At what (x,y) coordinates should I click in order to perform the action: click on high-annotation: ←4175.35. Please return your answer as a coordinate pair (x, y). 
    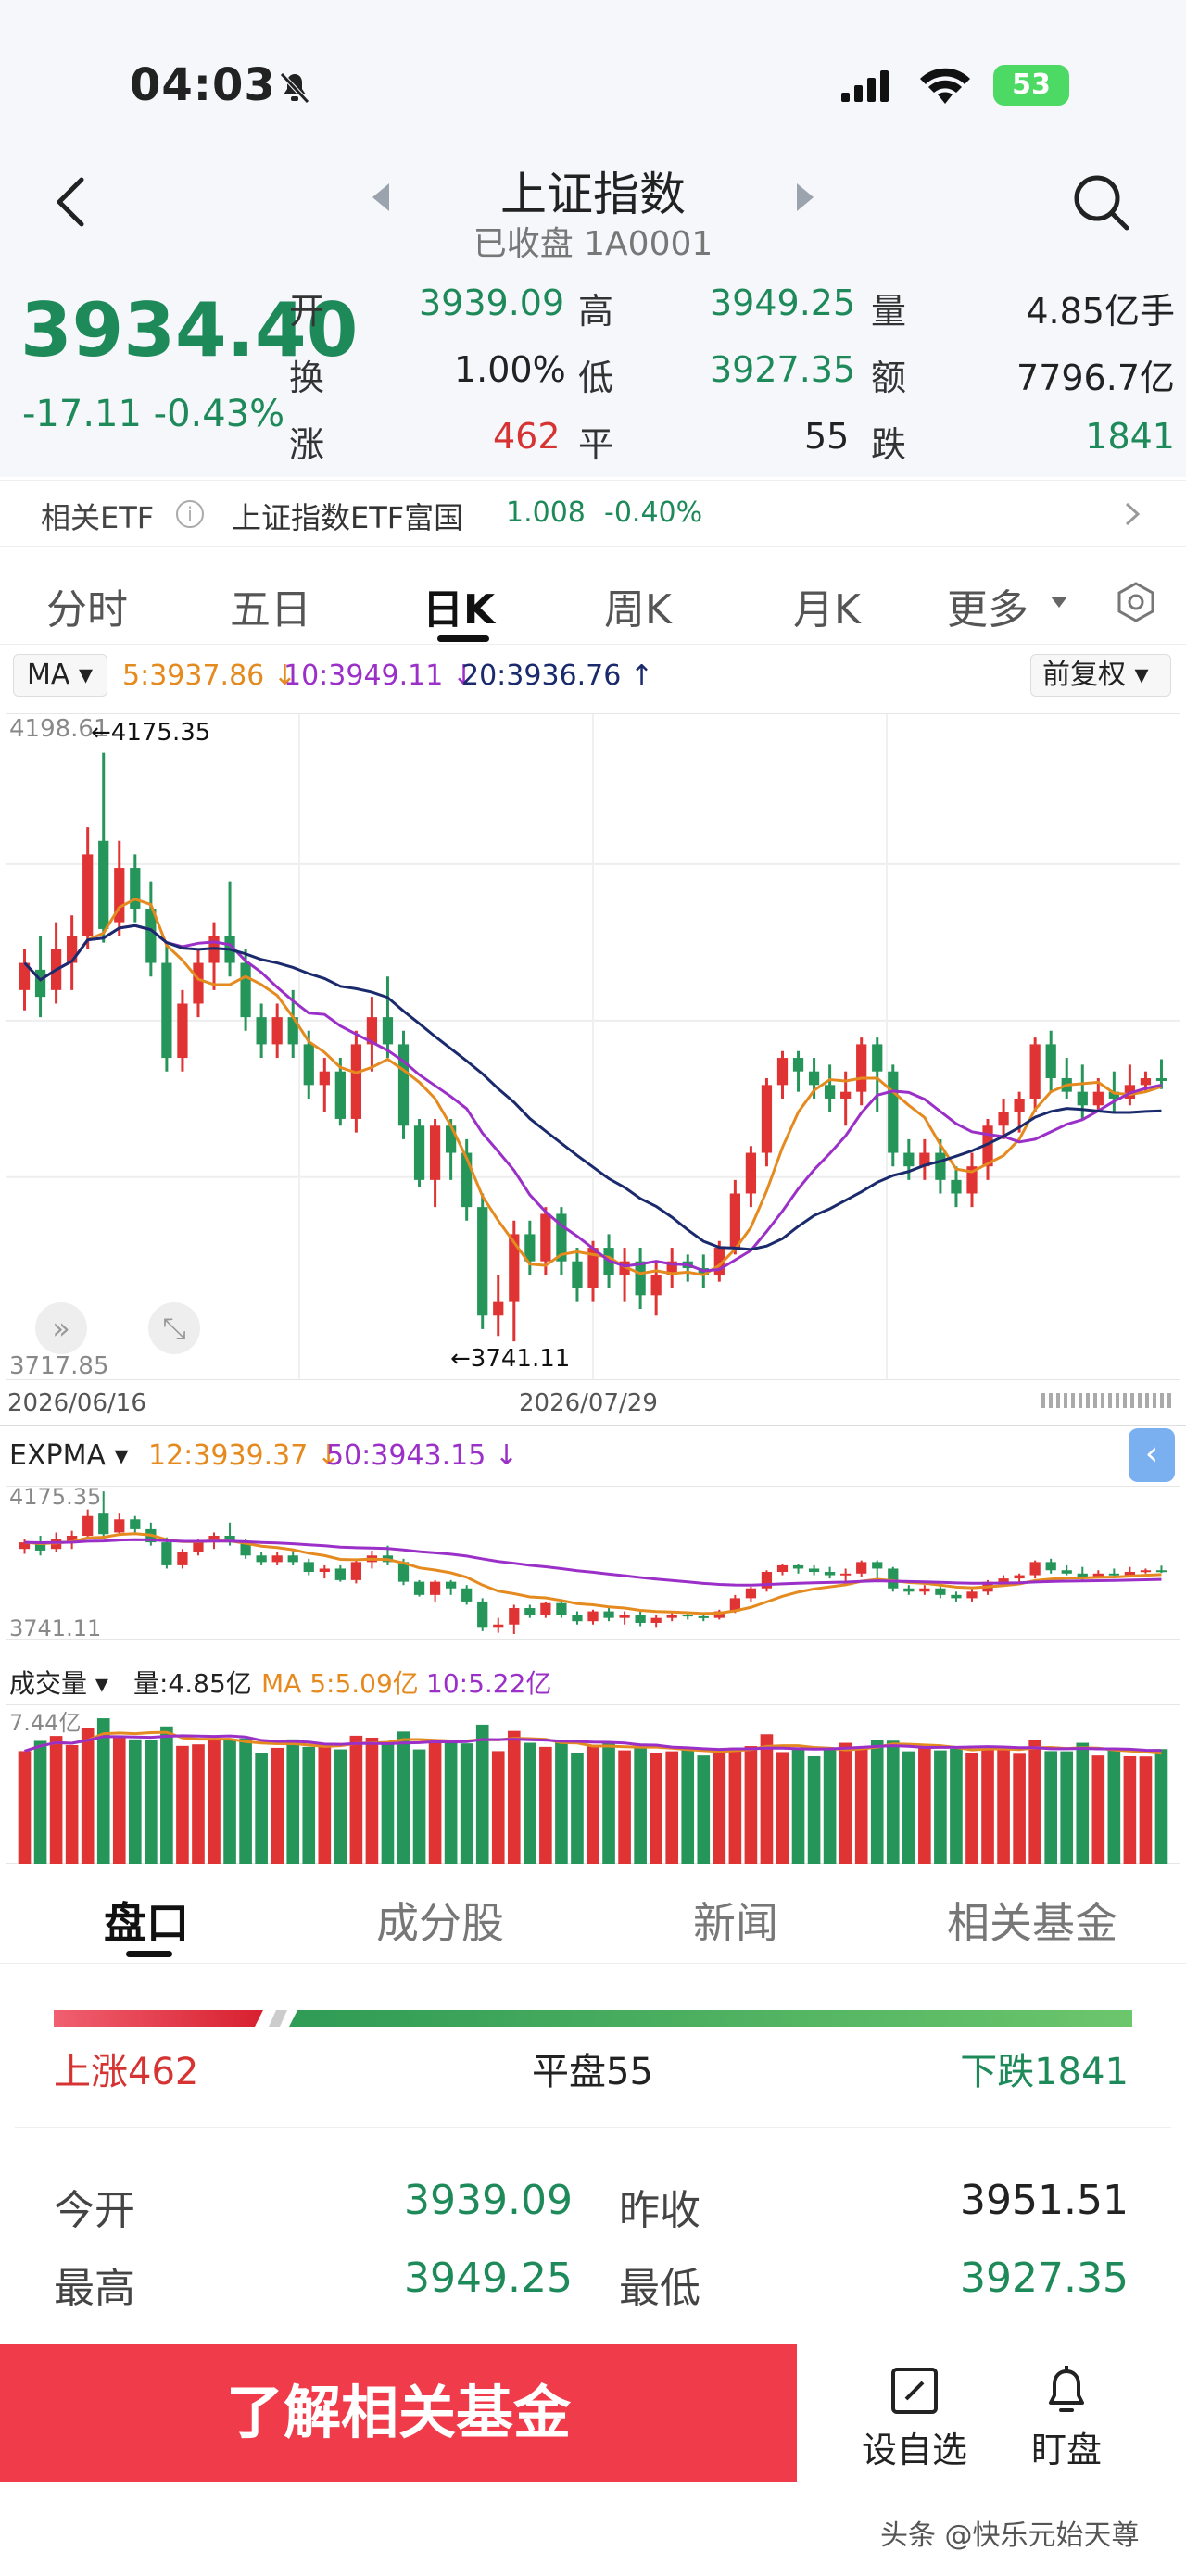
    Looking at the image, I should click on (151, 733).